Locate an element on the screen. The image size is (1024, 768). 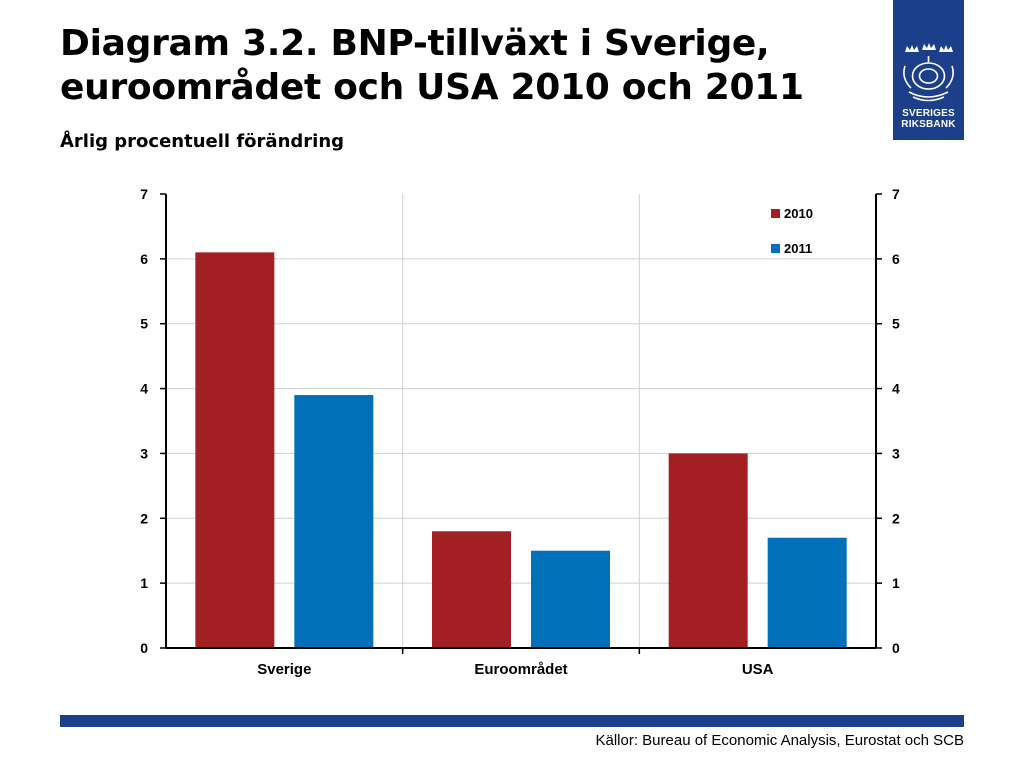
x-tick-label: Euroområdet is located at coordinates (520, 669).